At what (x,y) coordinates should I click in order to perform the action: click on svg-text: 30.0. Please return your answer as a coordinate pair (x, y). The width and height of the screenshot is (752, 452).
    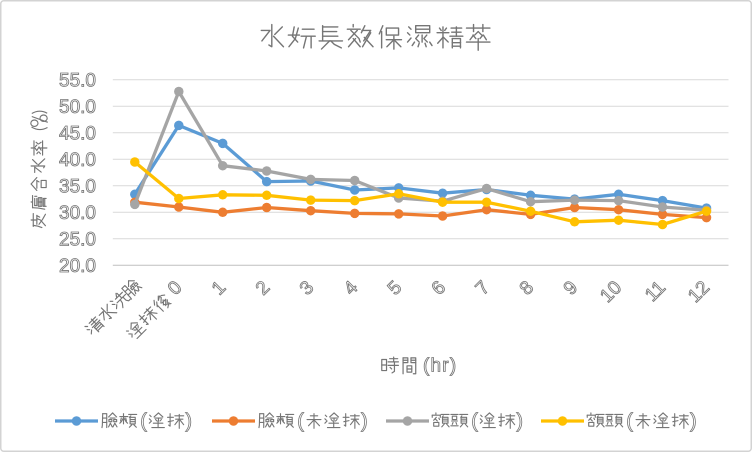
    Looking at the image, I should click on (77, 213).